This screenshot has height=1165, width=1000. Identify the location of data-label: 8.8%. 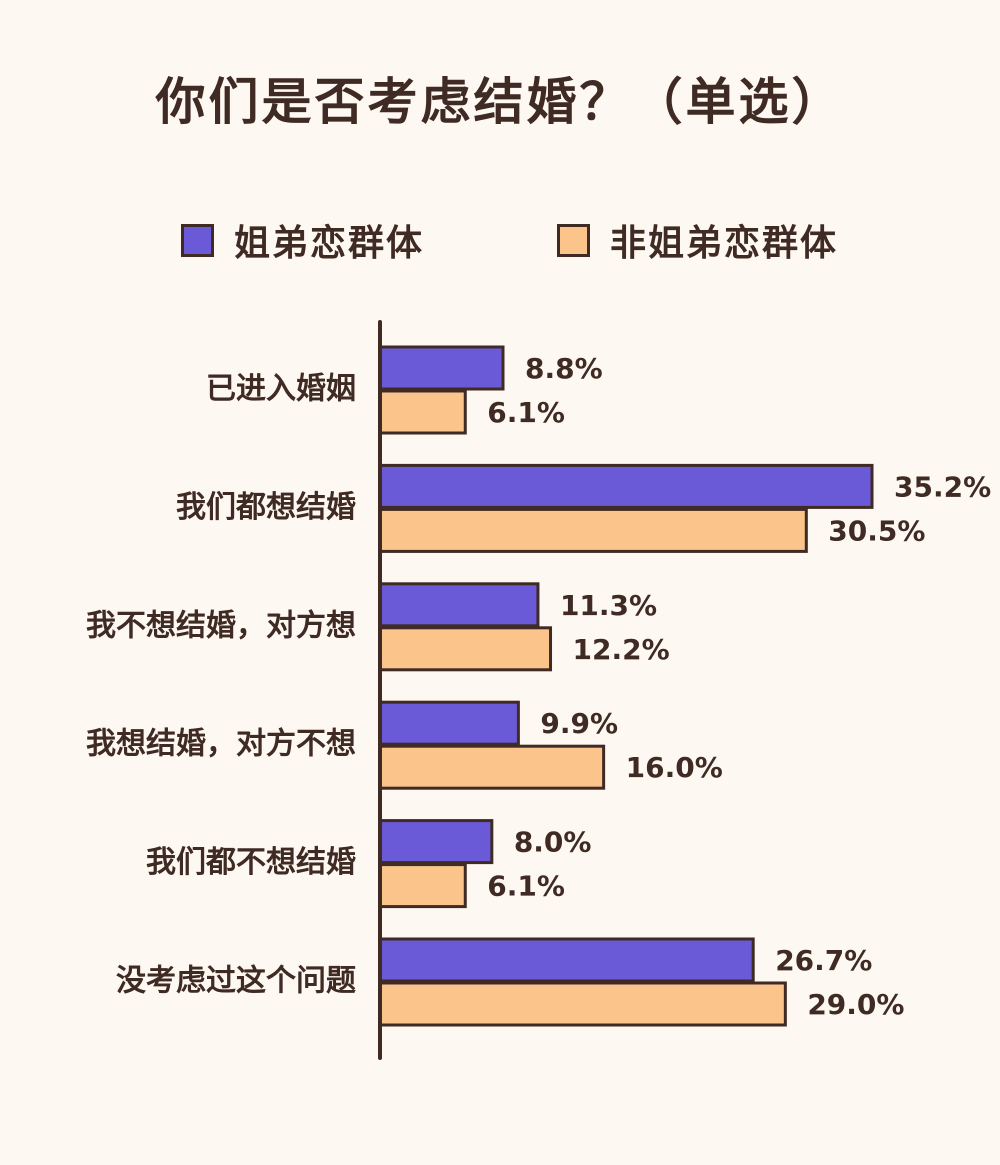
(564, 368).